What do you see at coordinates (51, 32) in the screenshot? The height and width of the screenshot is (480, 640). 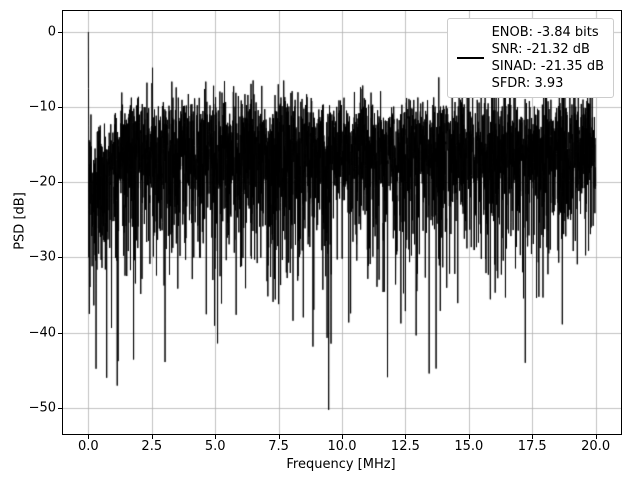 I see `y-tick-label: 0` at bounding box center [51, 32].